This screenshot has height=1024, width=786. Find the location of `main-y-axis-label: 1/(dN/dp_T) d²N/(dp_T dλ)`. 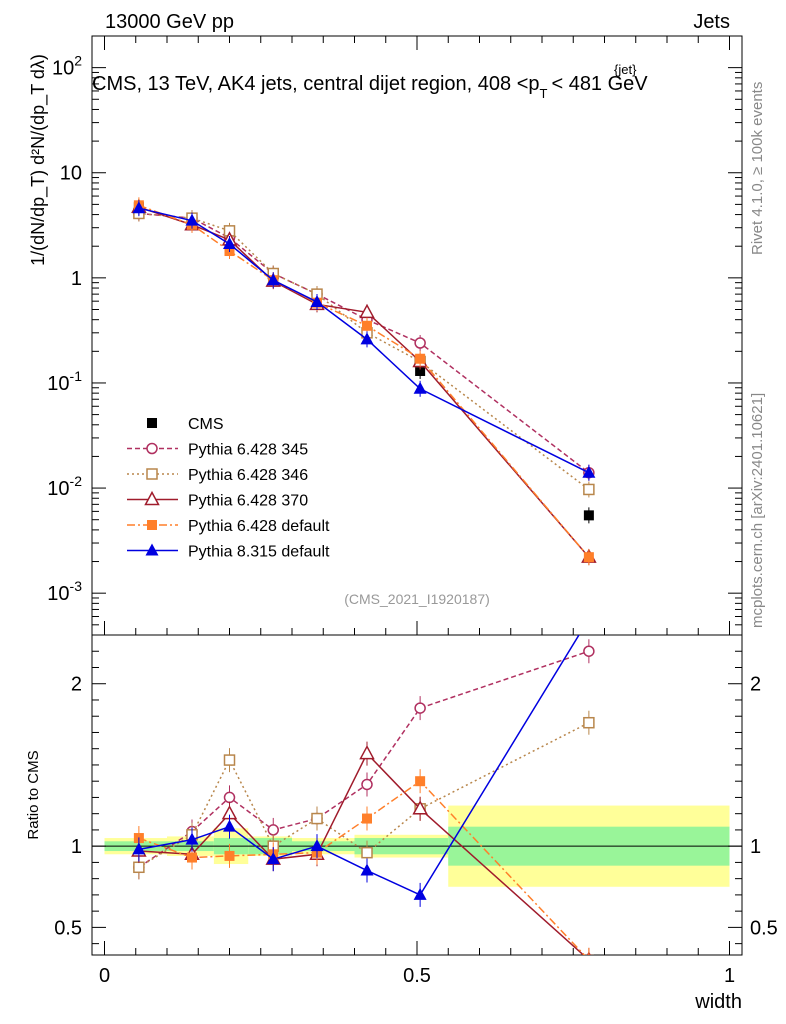

main-y-axis-label: 1/(dN/dp_T) d²N/(dp_T dλ) is located at coordinates (38, 160).